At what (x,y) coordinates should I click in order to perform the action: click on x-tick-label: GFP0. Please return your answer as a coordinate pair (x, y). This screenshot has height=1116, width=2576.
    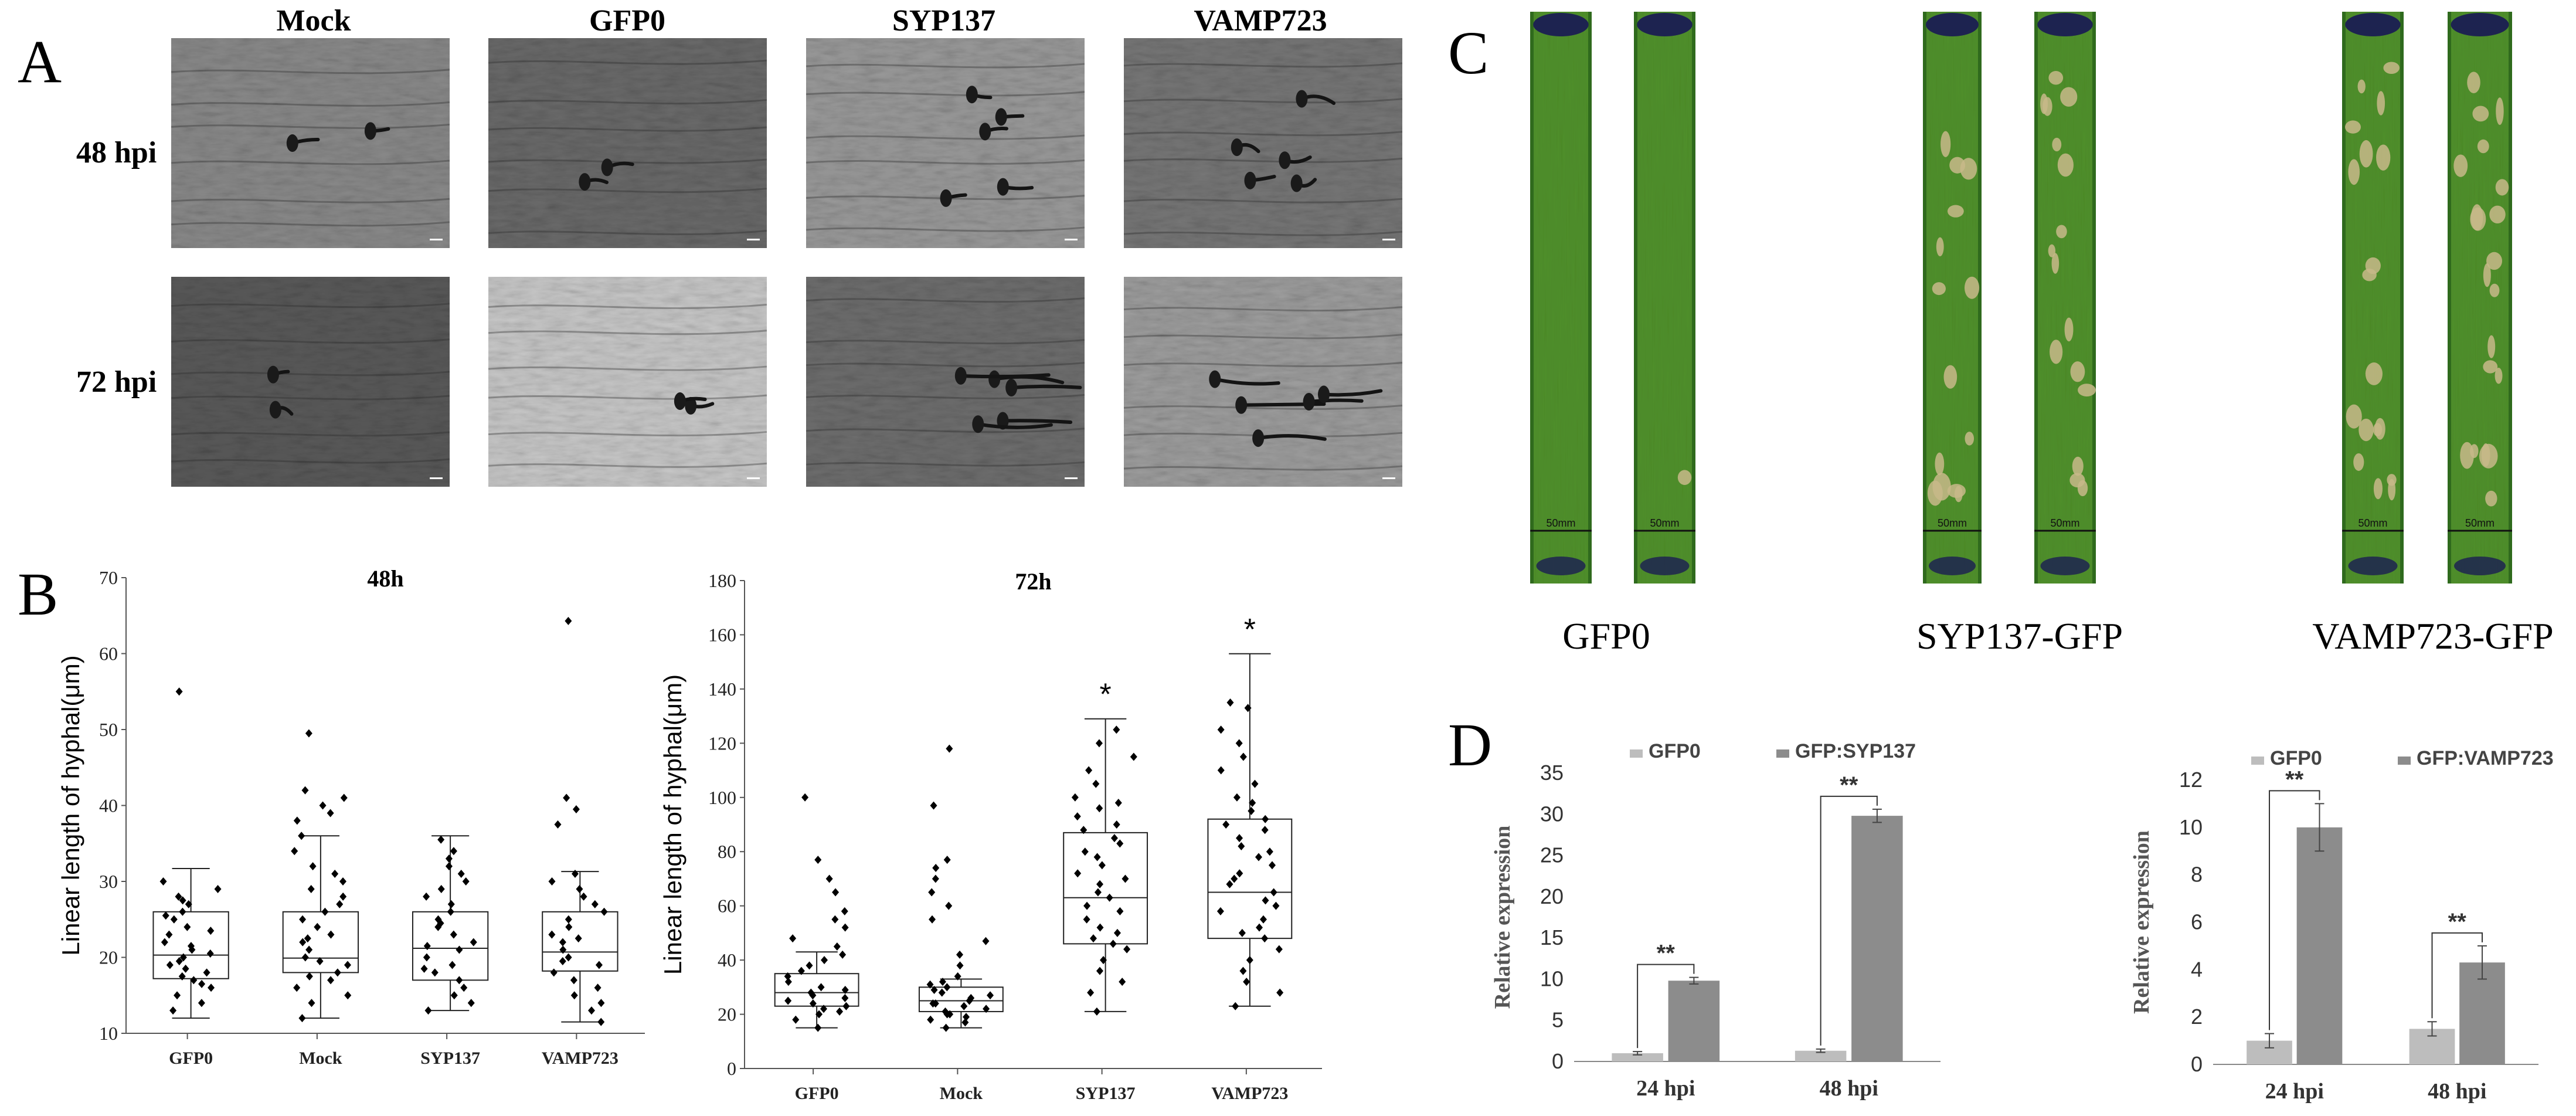
    Looking at the image, I should click on (817, 1093).